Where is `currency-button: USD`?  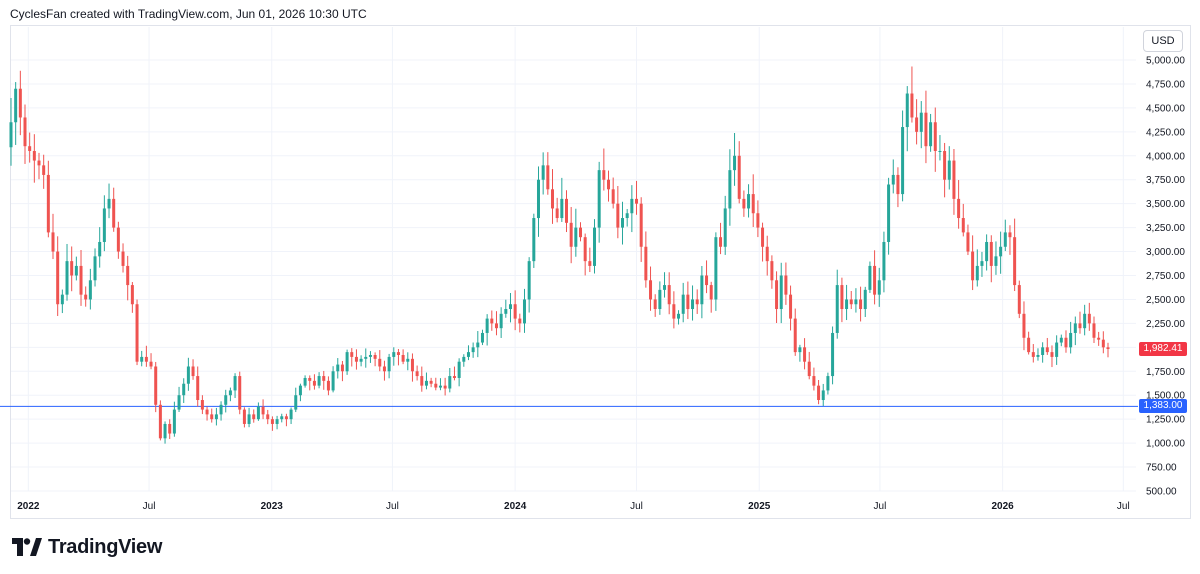 currency-button: USD is located at coordinates (1163, 41).